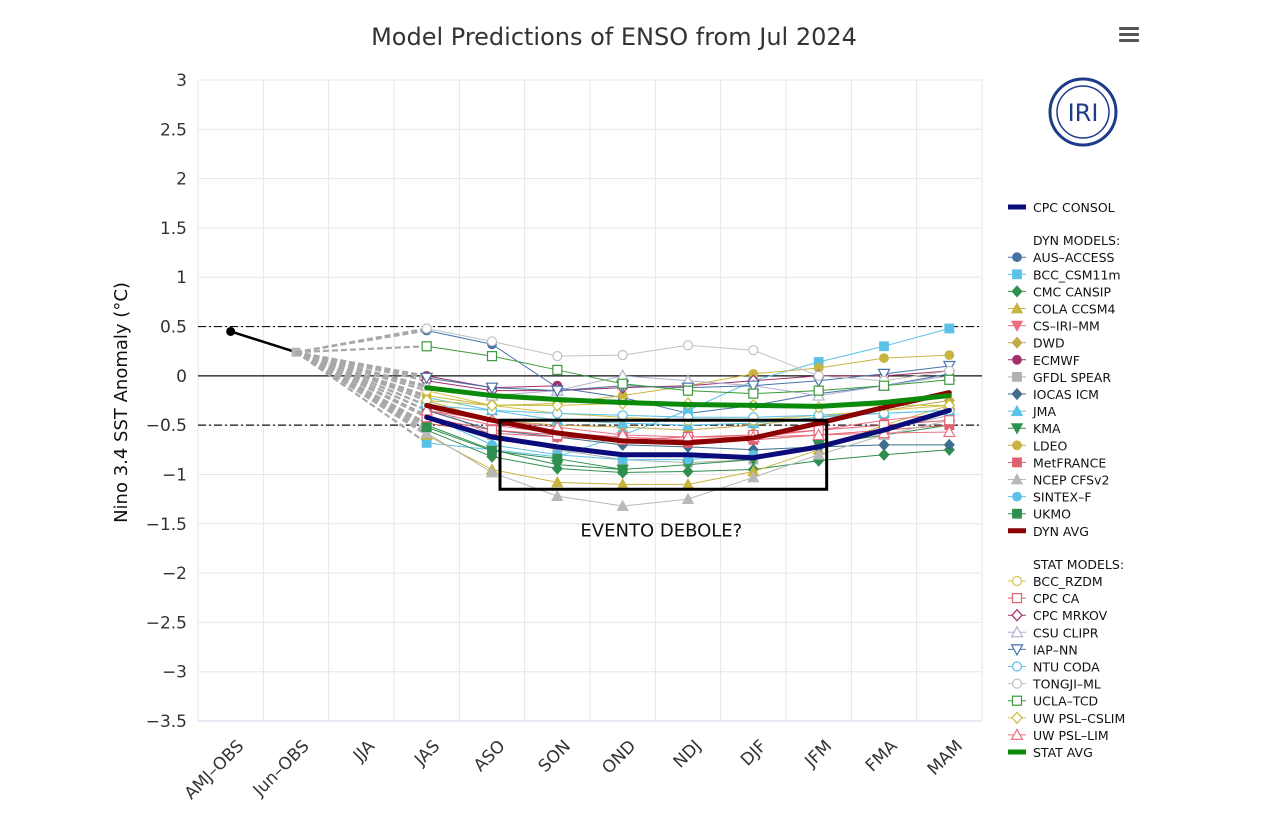 The width and height of the screenshot is (1280, 826). What do you see at coordinates (1049, 343) in the screenshot?
I see `legend-label-dwd: DWD` at bounding box center [1049, 343].